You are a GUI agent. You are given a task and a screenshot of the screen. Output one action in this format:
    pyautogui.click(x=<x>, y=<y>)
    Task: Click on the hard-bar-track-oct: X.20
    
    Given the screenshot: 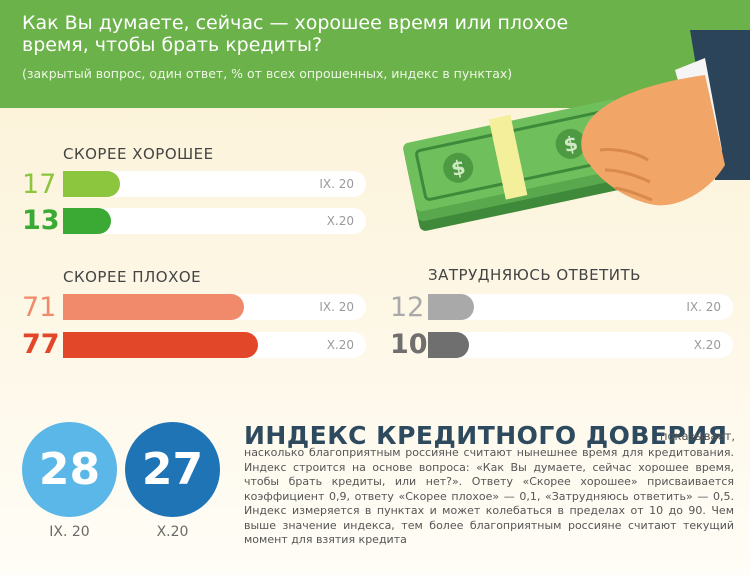 What is the action you would take?
    pyautogui.click(x=580, y=345)
    